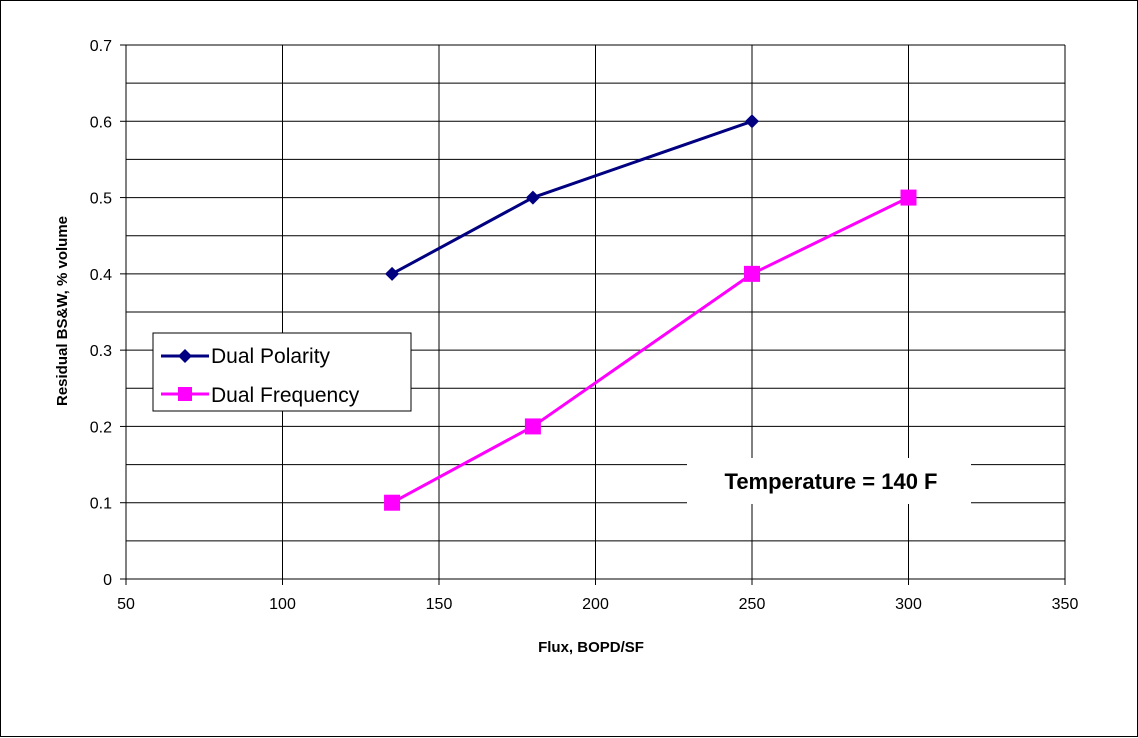  Describe the element at coordinates (185, 356) in the screenshot. I see `legend-marker-dual-polarity` at that location.